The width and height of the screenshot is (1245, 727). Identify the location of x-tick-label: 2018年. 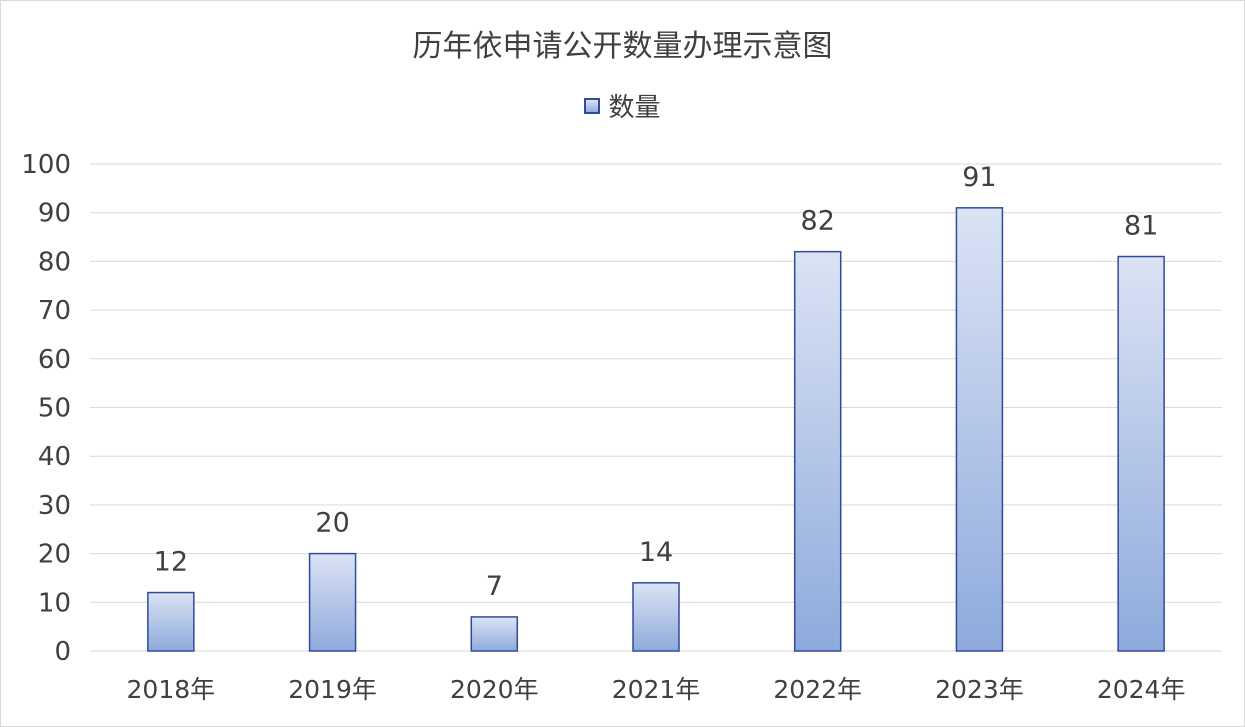
(171, 689).